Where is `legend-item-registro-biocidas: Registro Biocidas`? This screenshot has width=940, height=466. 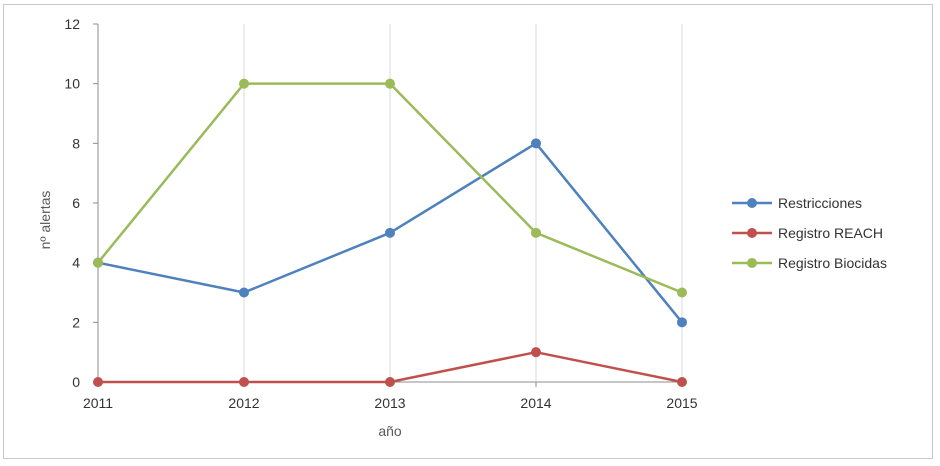 legend-item-registro-biocidas: Registro Biocidas is located at coordinates (809, 263).